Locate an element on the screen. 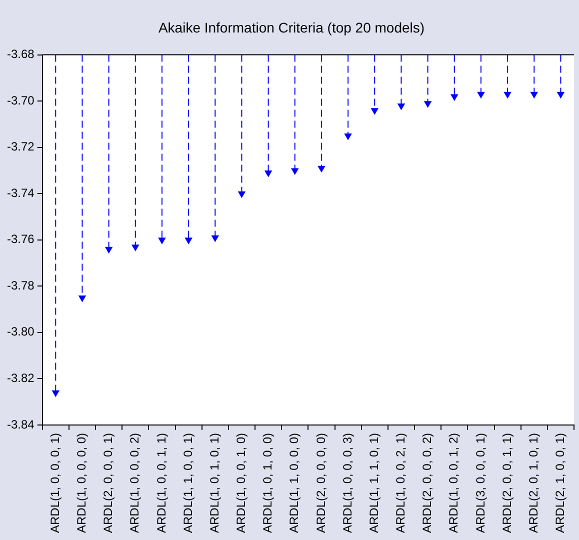 The height and width of the screenshot is (540, 579). x-tick-label: ARDL(1, 0, 0, 0, 0) is located at coordinates (81, 483).